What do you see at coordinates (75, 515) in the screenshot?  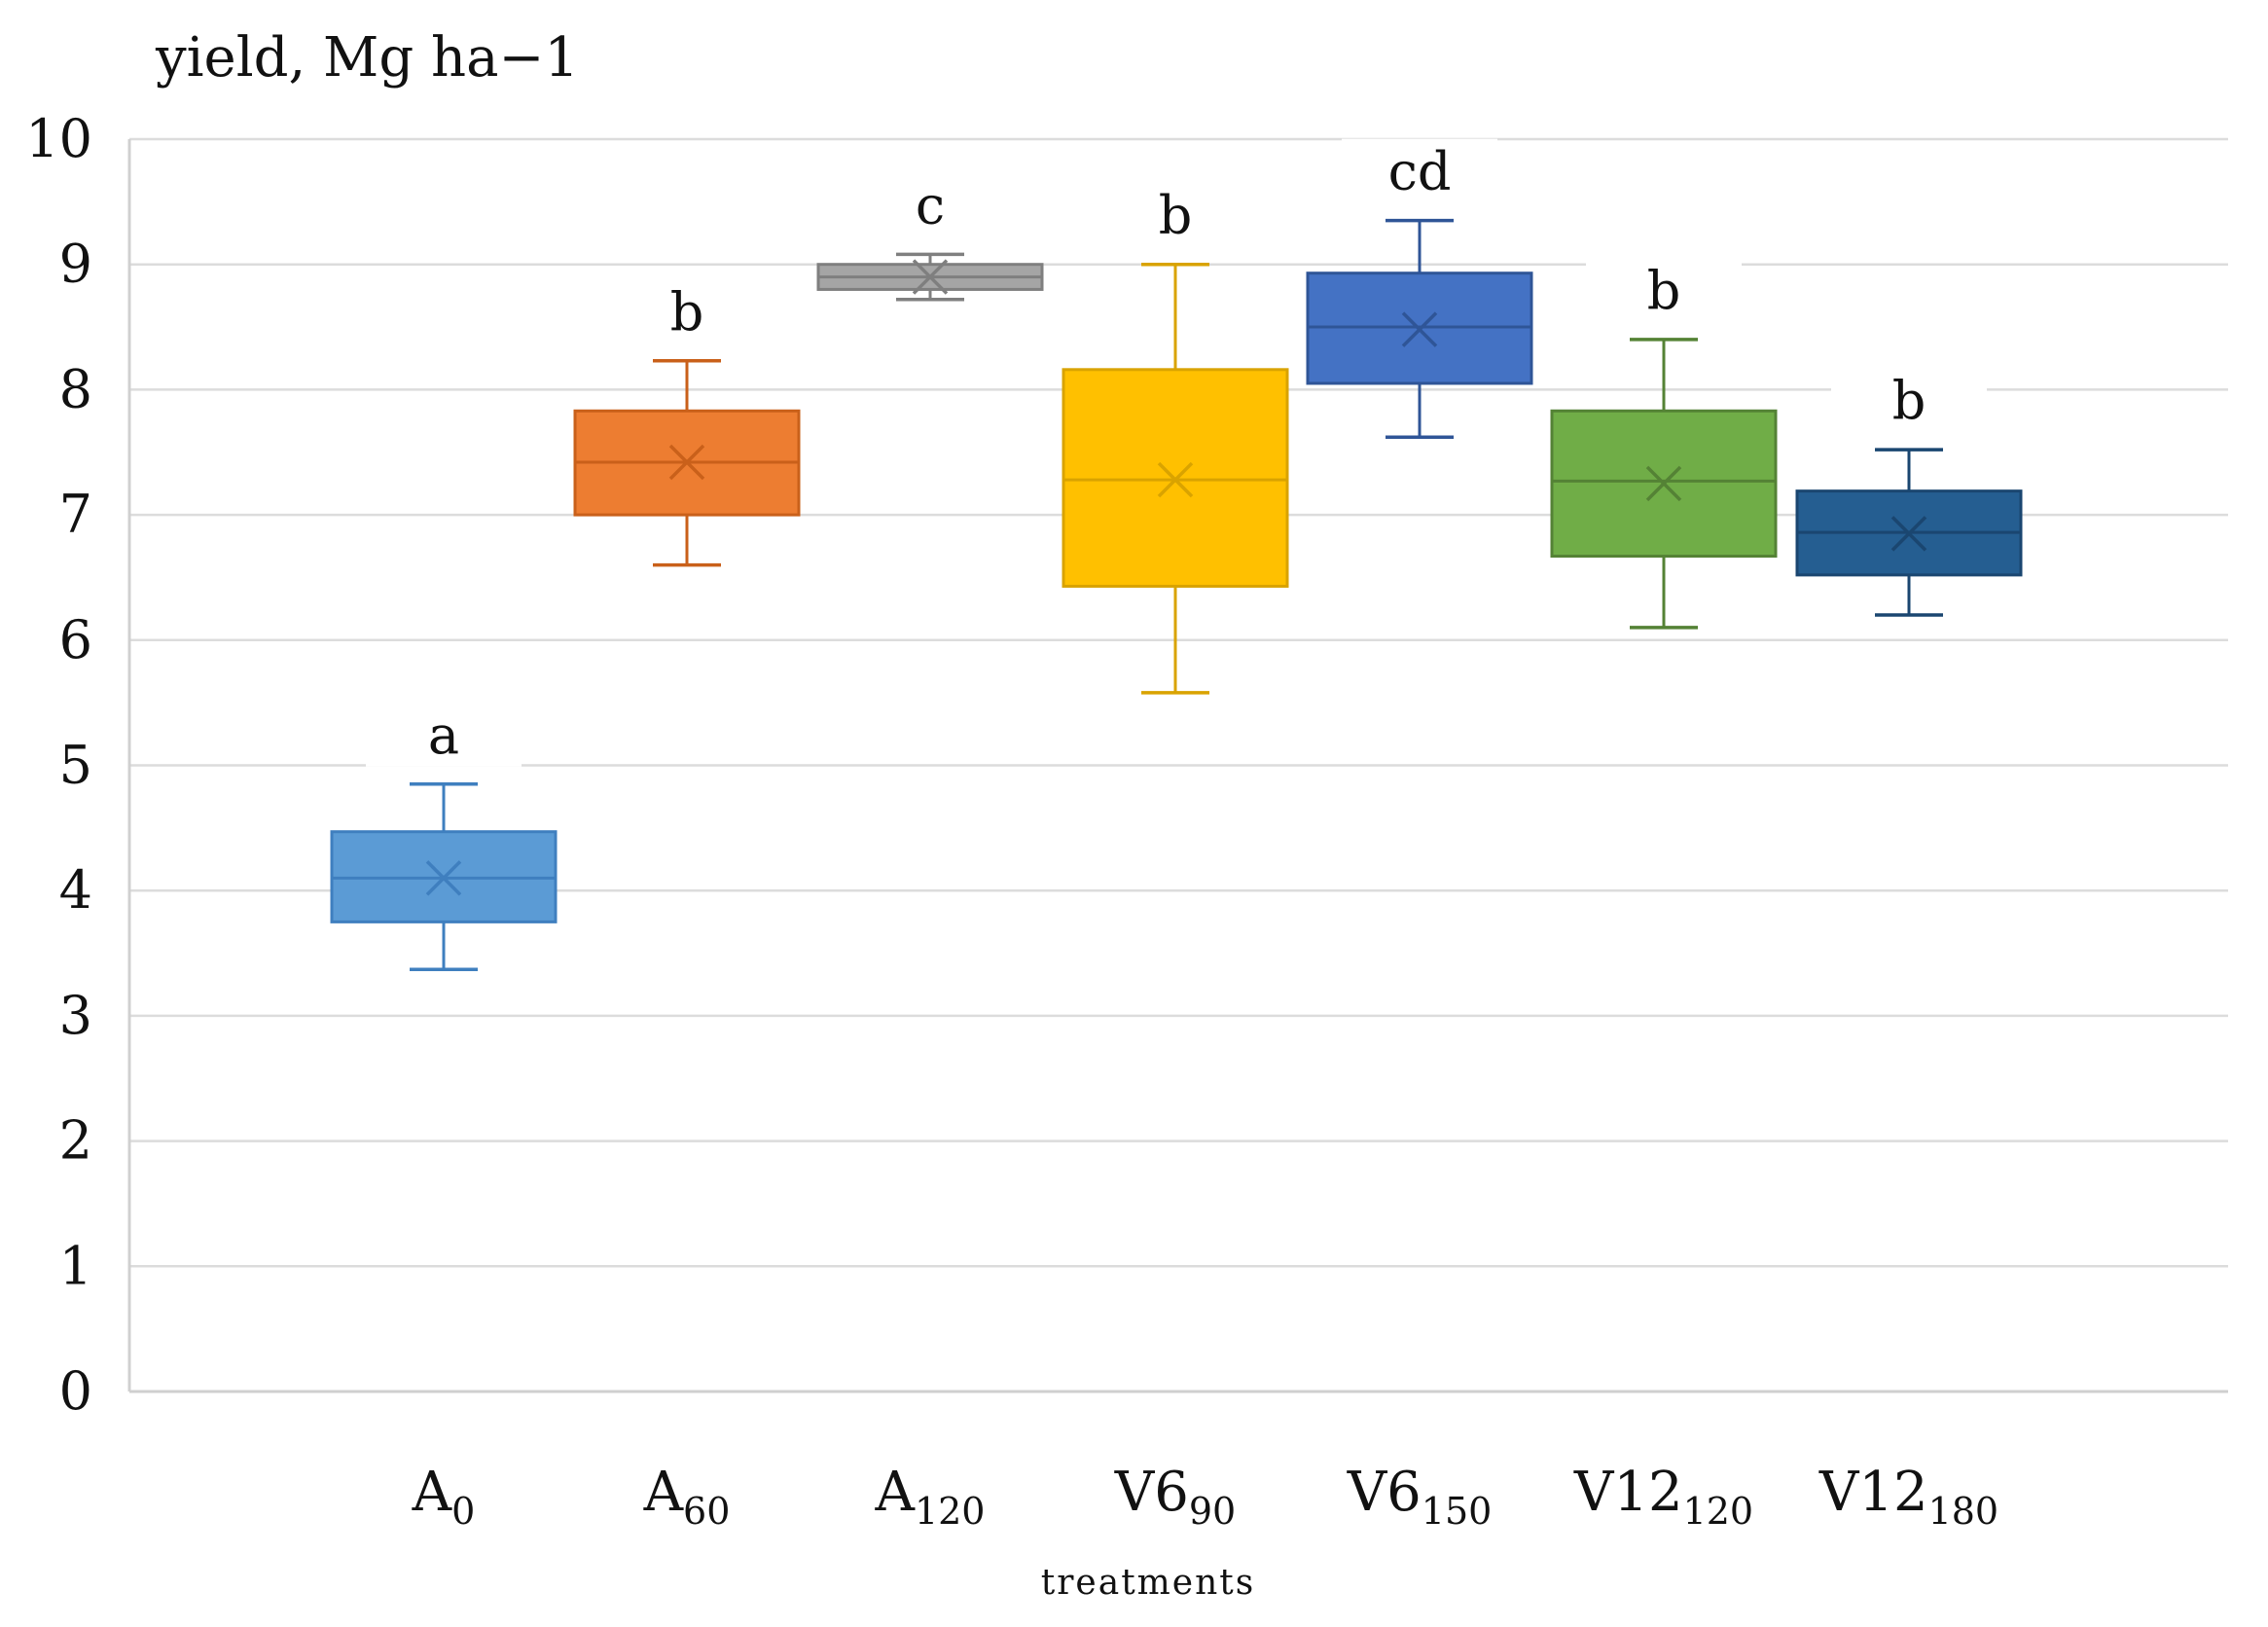 I see `y-tick-label-7: 7` at bounding box center [75, 515].